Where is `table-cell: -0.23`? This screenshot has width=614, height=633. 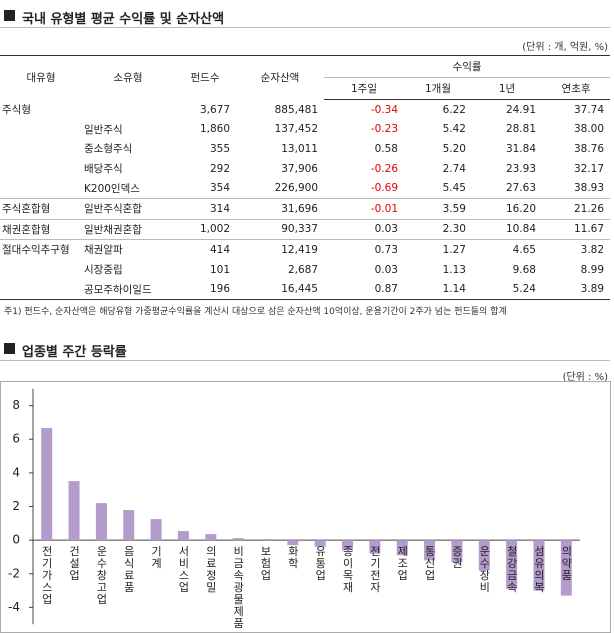
table-cell: -0.23 is located at coordinates (384, 129).